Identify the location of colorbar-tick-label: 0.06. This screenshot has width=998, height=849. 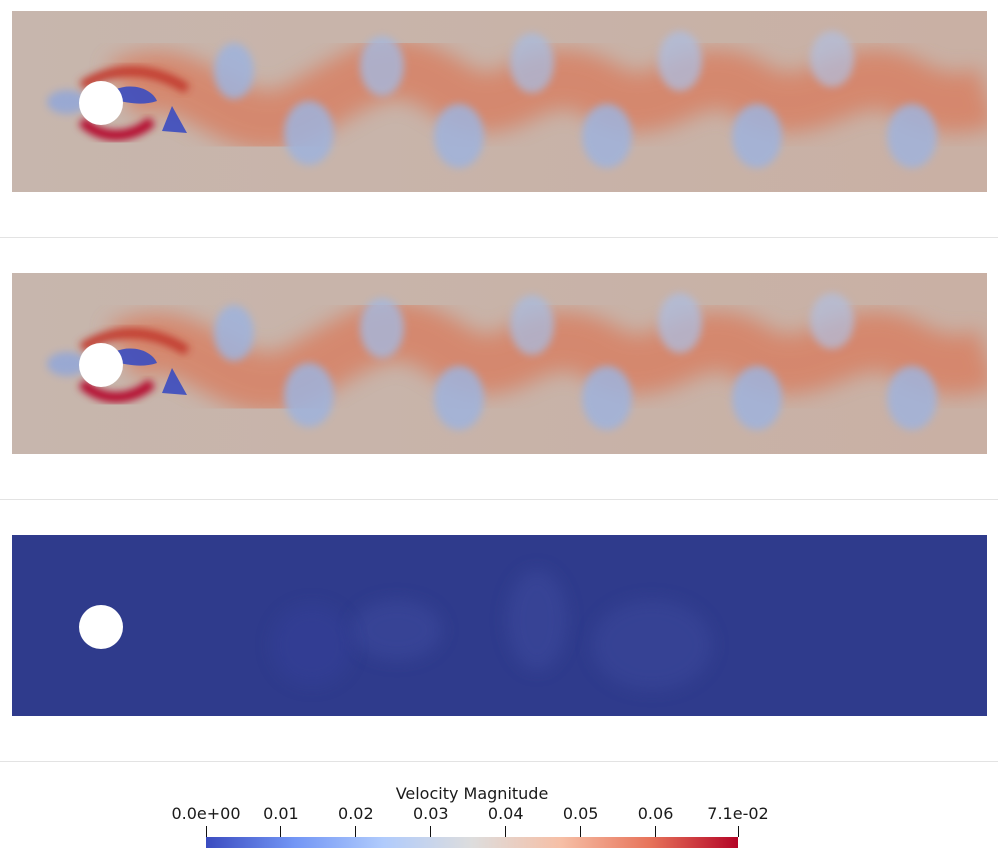
(655, 813).